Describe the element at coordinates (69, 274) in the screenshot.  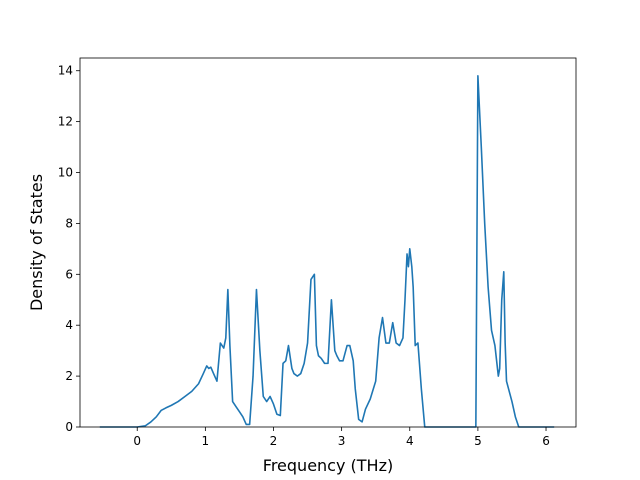
I see `y-tick-label: 6` at that location.